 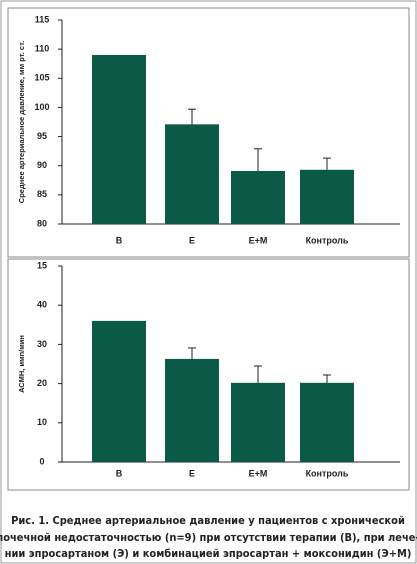 I want to click on y-tick-label: 80, so click(x=42, y=223).